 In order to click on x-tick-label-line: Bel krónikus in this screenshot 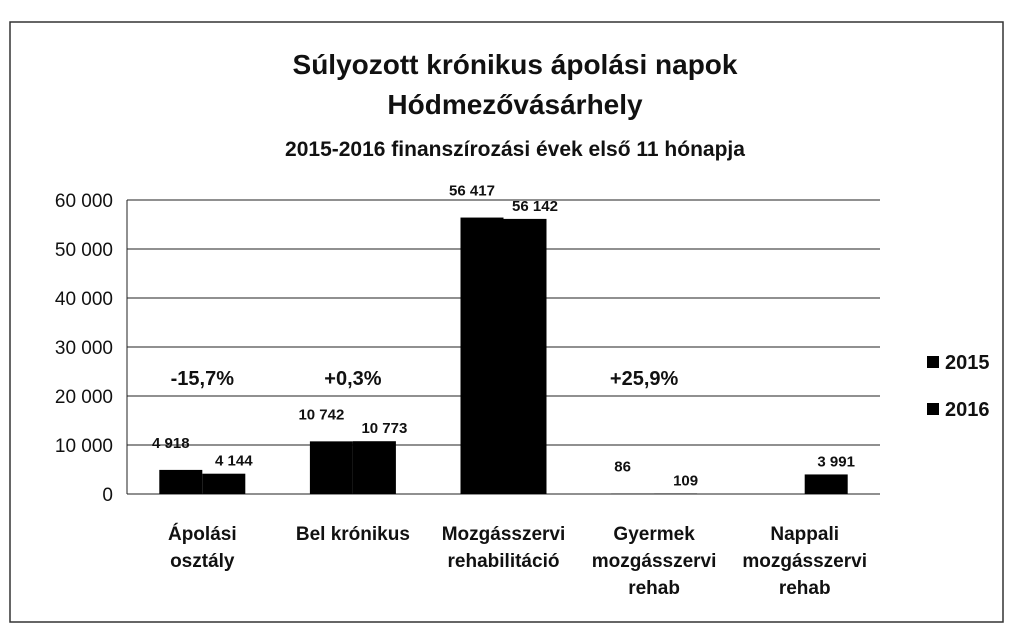, I will do `click(353, 534)`.